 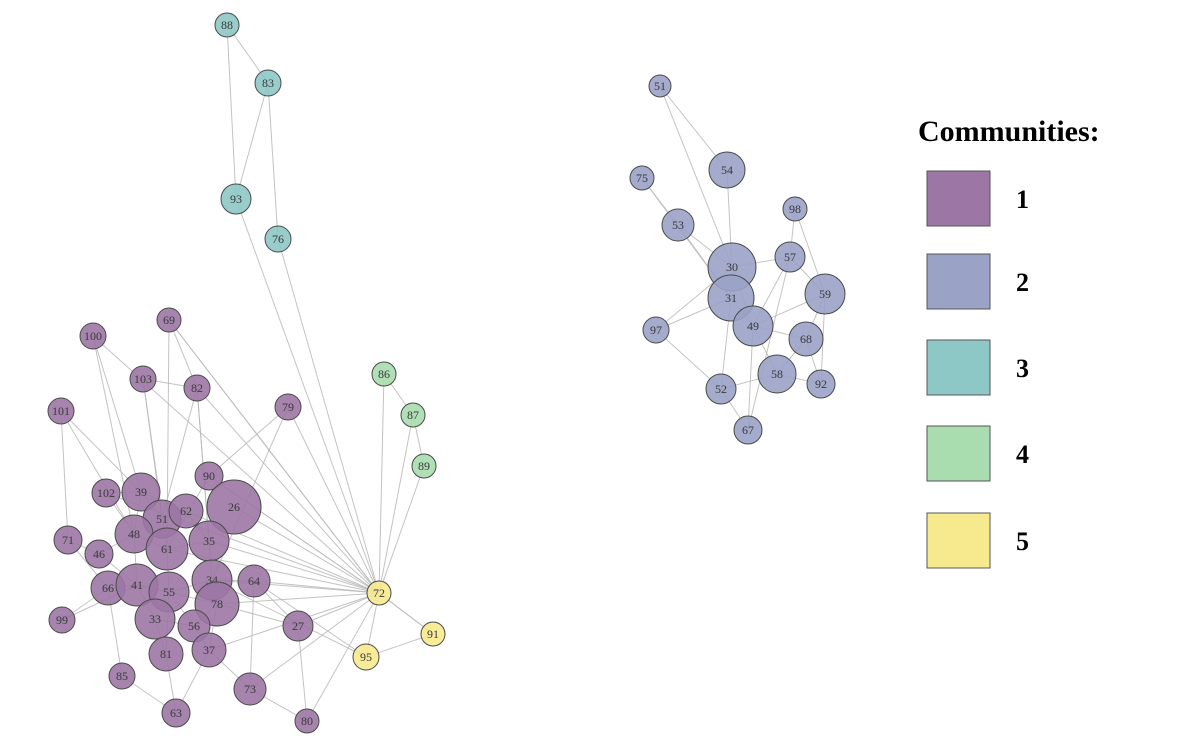 I want to click on node-label: 97, so click(x=656, y=330).